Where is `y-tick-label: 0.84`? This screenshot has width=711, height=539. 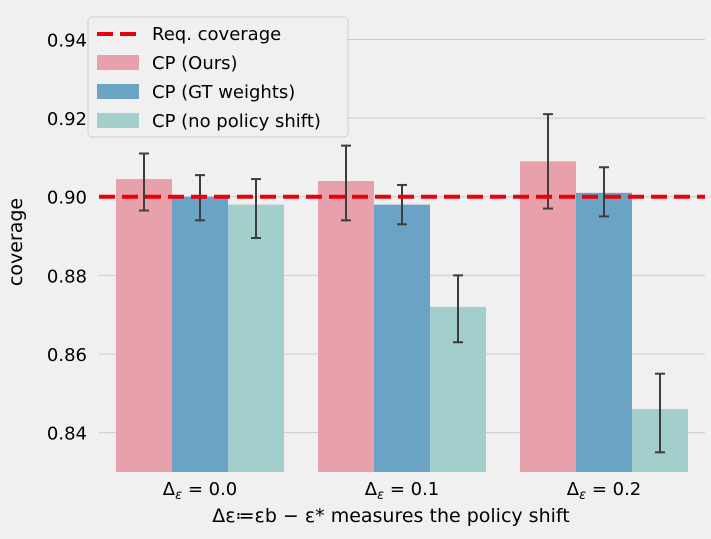
y-tick-label: 0.84 is located at coordinates (67, 434).